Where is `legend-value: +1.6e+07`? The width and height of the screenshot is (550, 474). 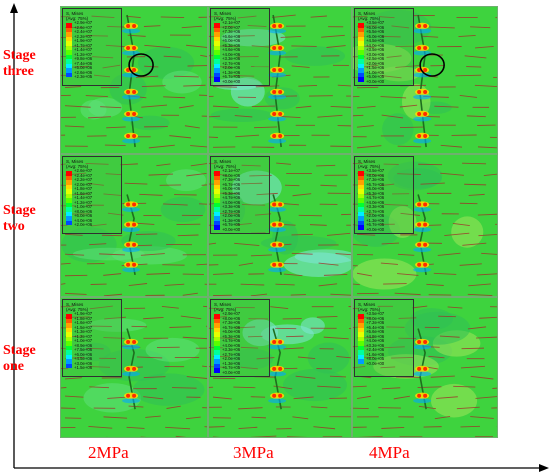
legend-value: +1.6e+07 is located at coordinates (83, 193).